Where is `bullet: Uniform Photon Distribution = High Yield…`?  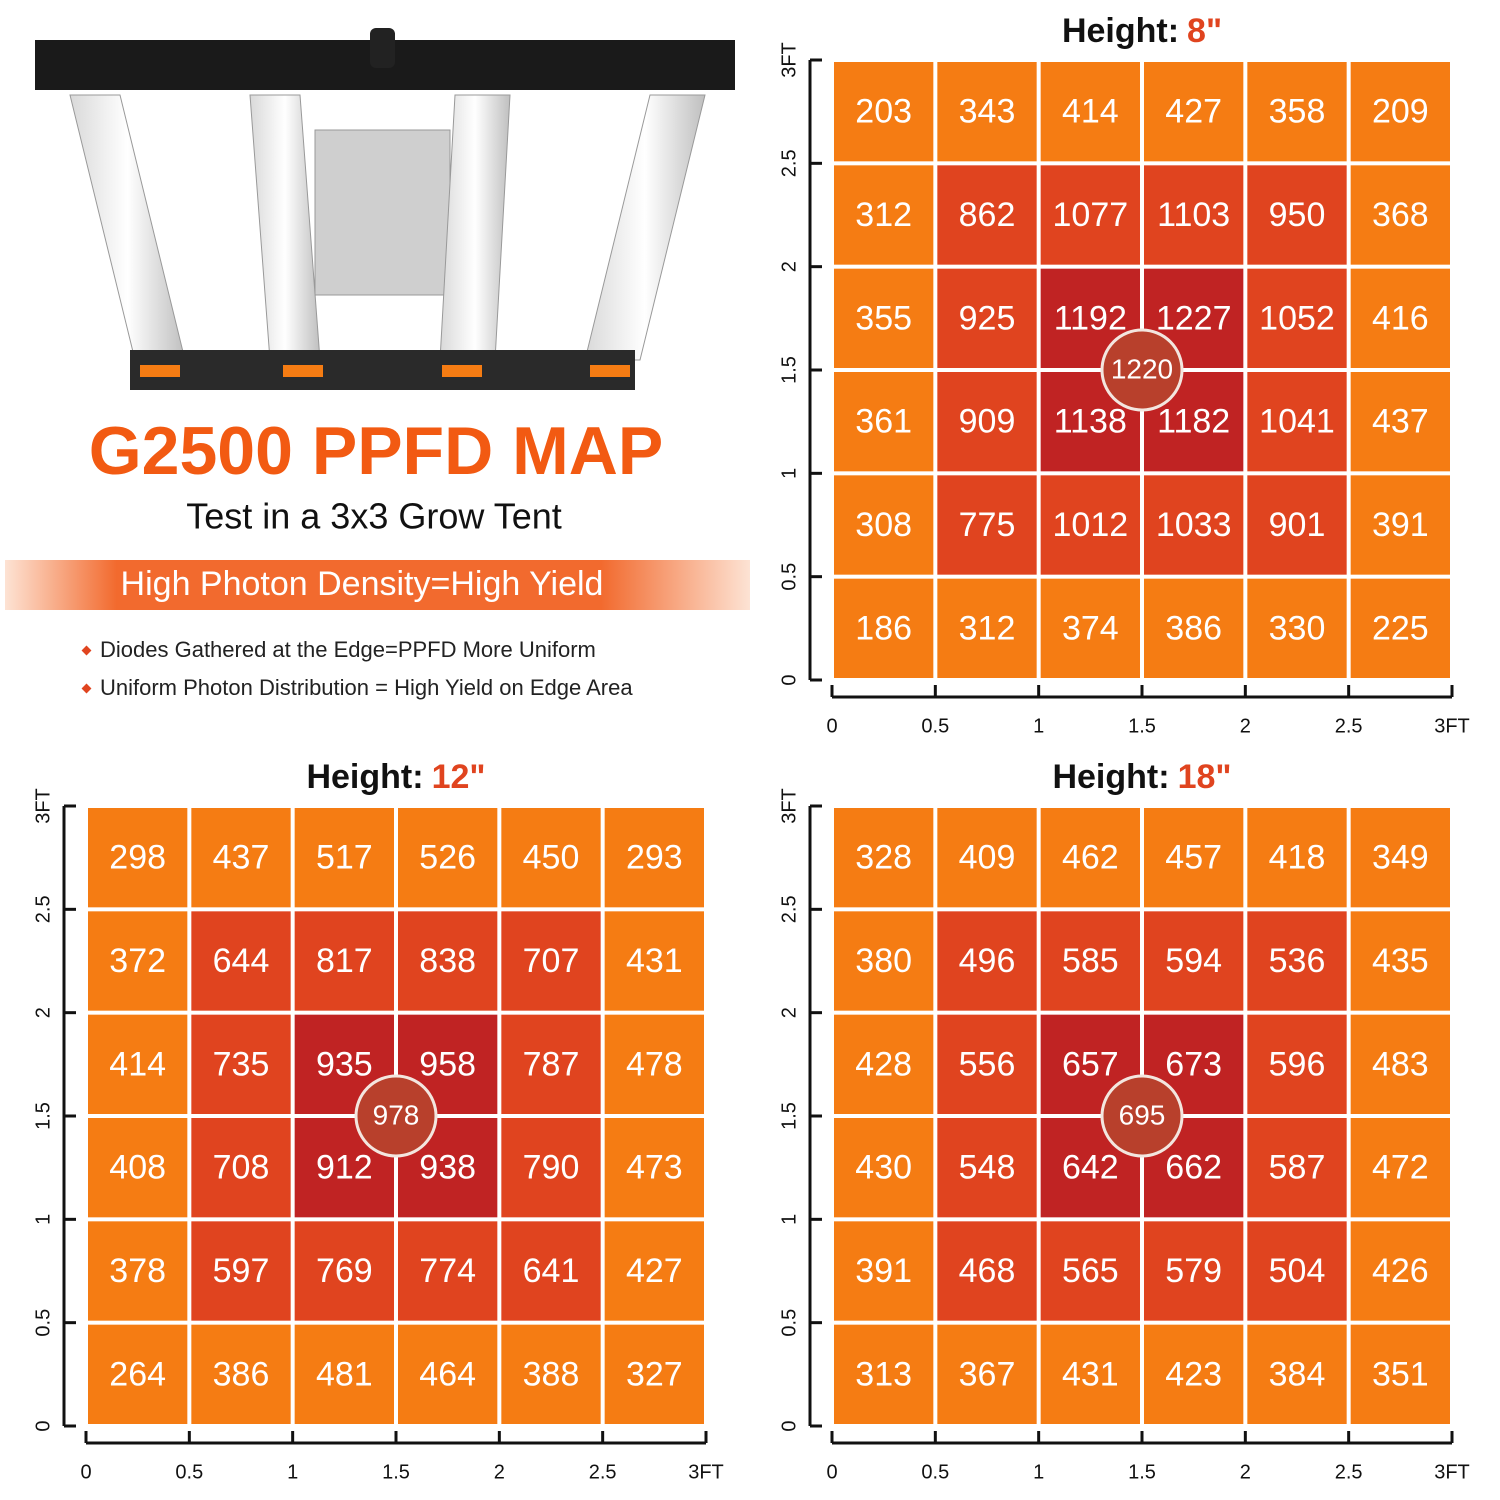
bullet: Uniform Photon Distribution = High Yield… is located at coordinates (366, 687).